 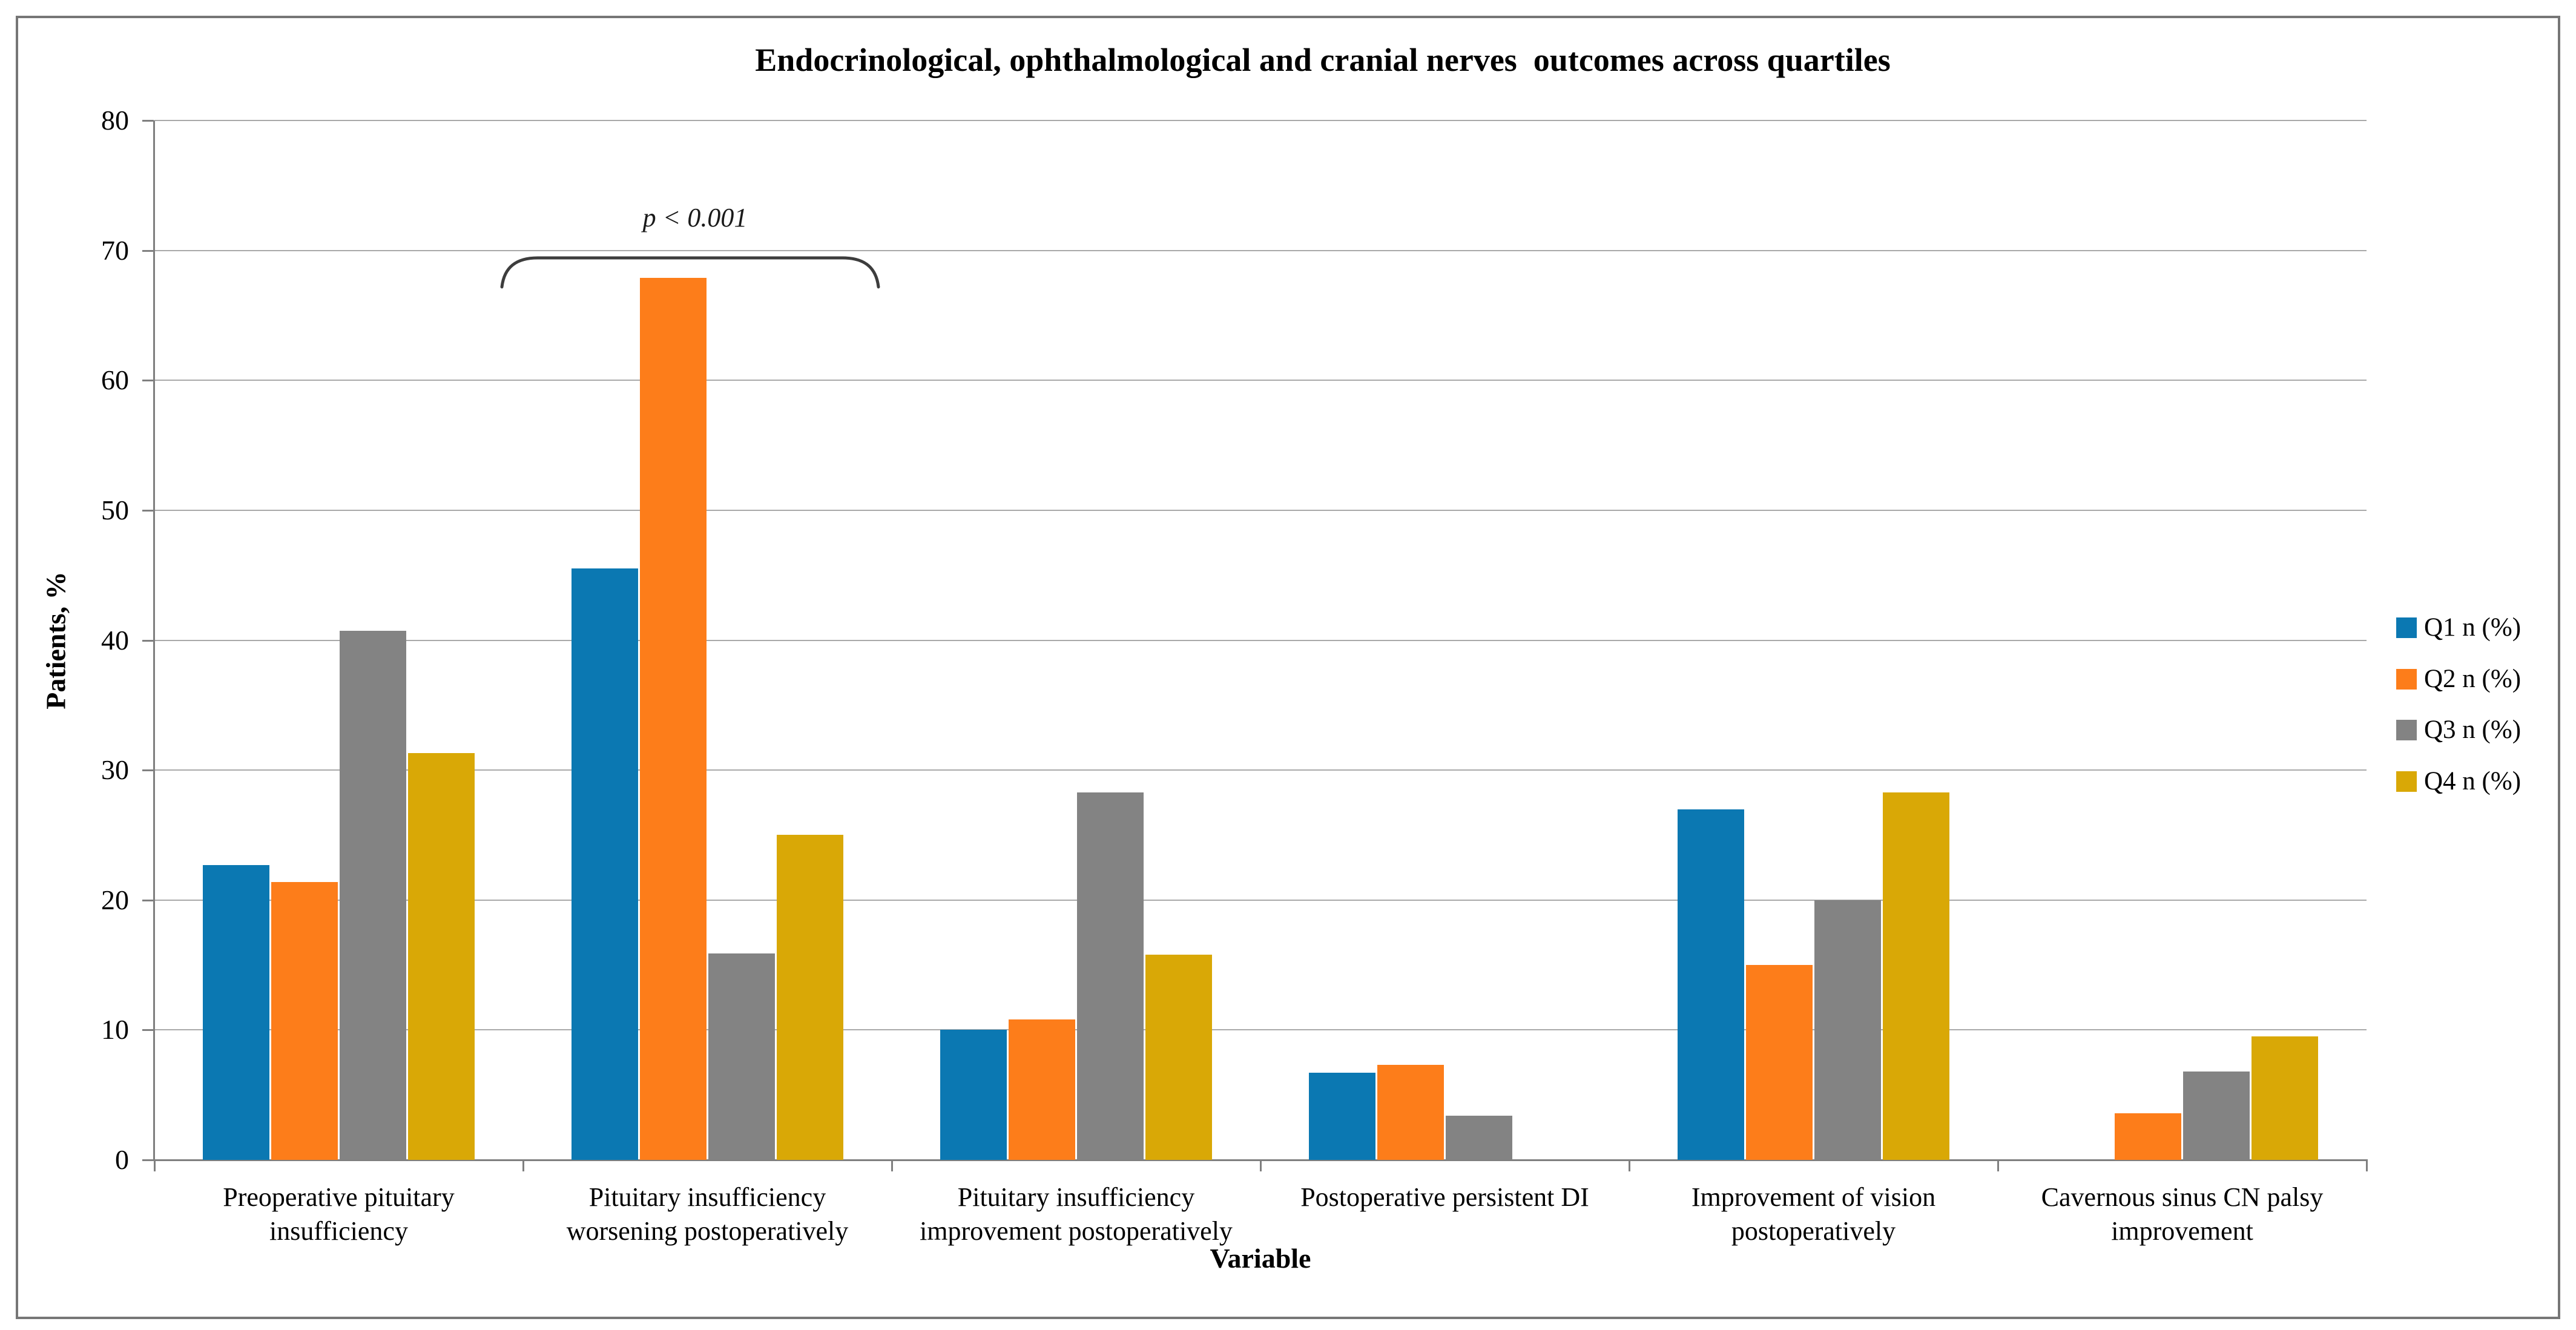 I want to click on y-tick-label: 30, so click(x=115, y=770).